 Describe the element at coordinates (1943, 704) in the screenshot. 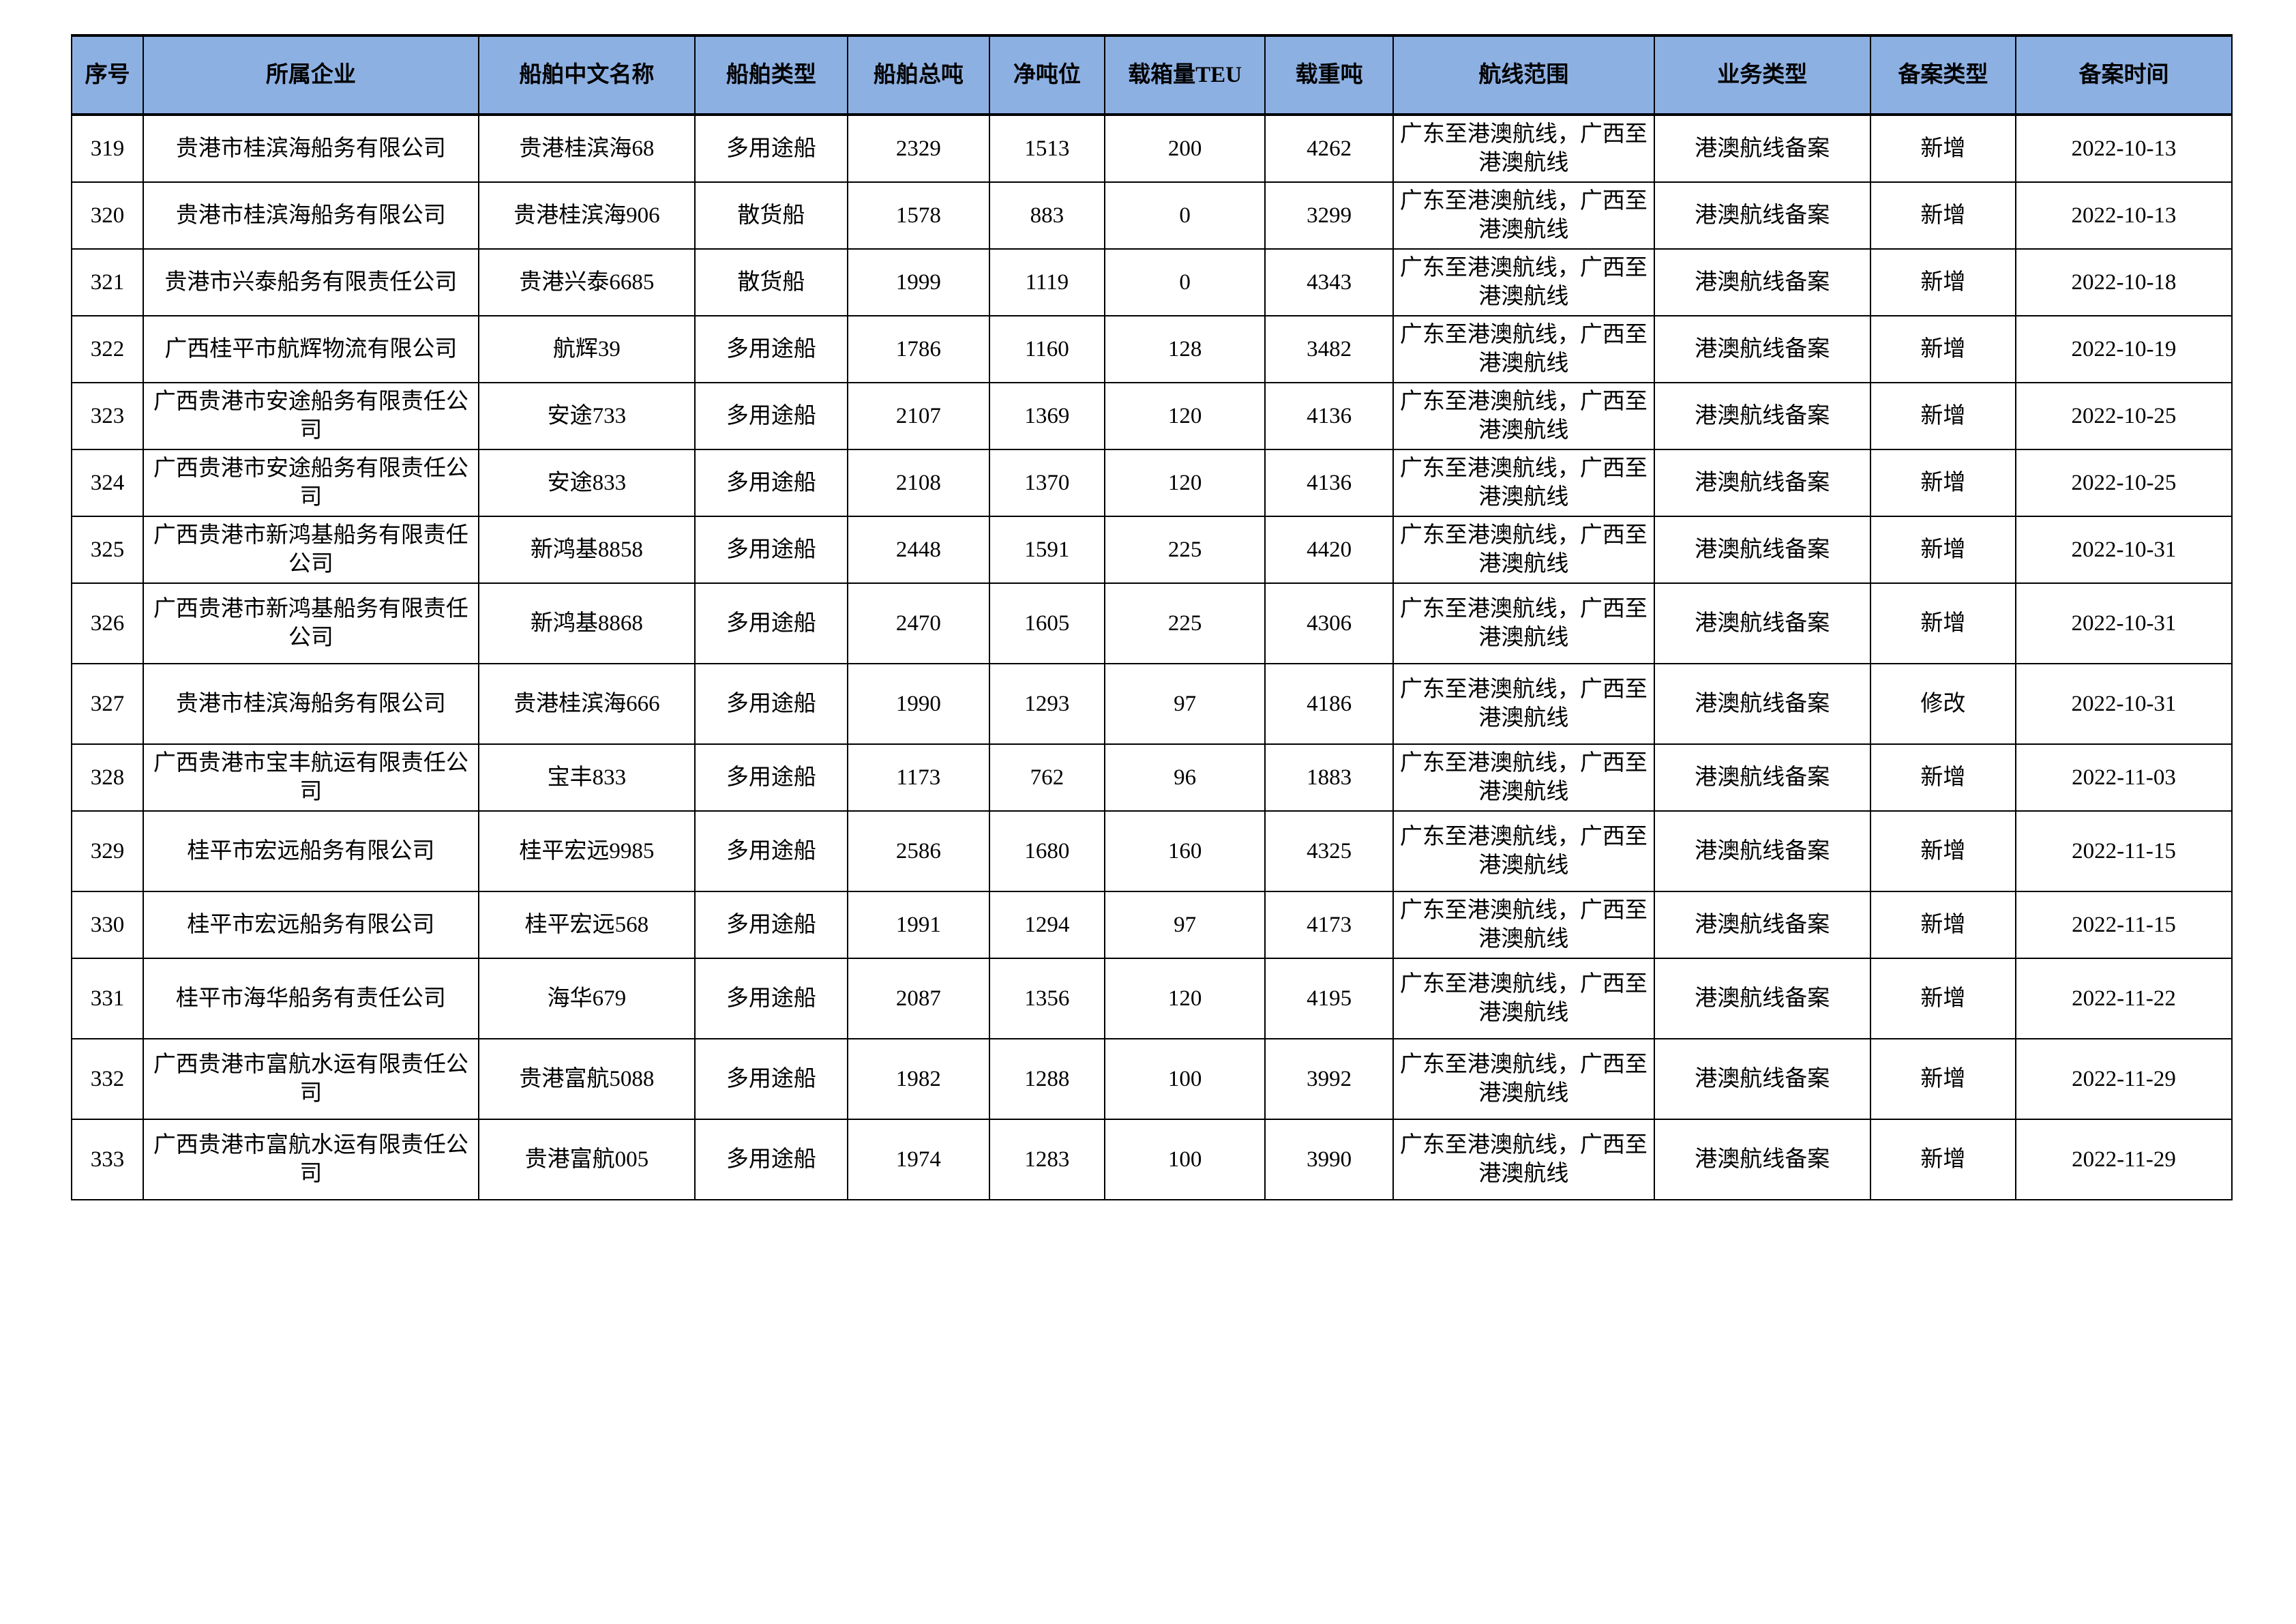

I see `cell-rectype: 修改` at that location.